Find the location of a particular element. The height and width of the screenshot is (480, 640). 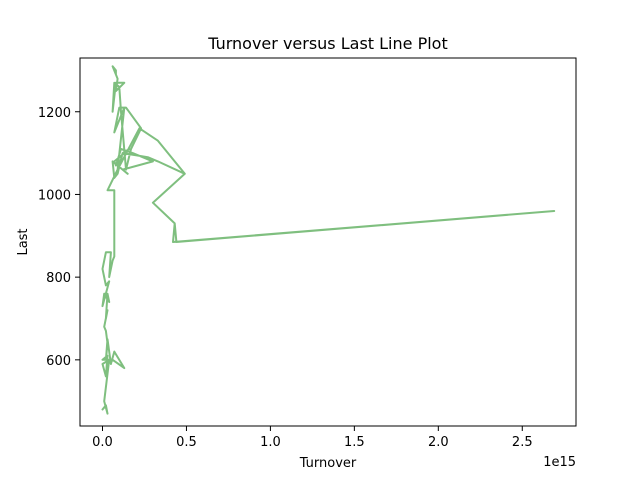

x-tick-label: 2.5 is located at coordinates (522, 442).